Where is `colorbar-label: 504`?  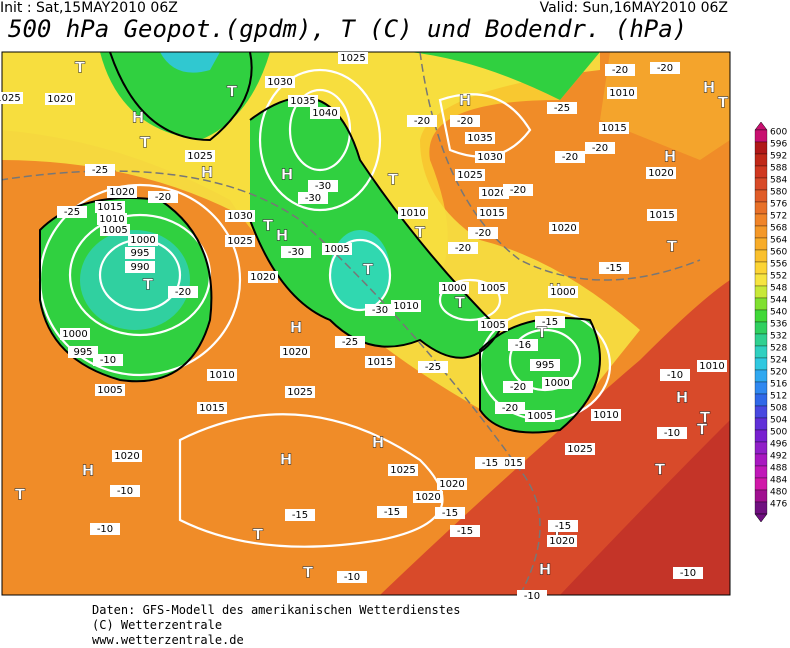 colorbar-label: 504 is located at coordinates (778, 421).